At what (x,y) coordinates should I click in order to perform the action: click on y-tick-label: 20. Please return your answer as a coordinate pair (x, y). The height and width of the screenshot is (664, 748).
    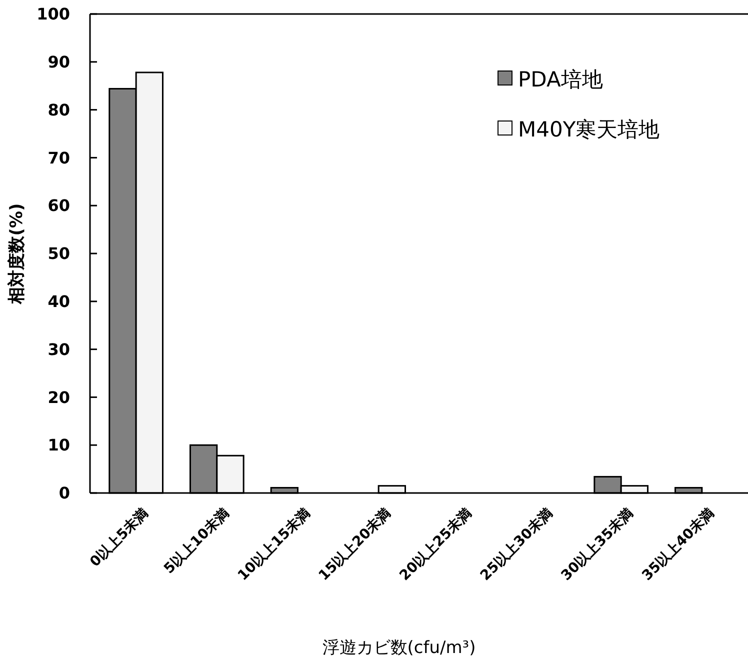
    Looking at the image, I should click on (59, 397).